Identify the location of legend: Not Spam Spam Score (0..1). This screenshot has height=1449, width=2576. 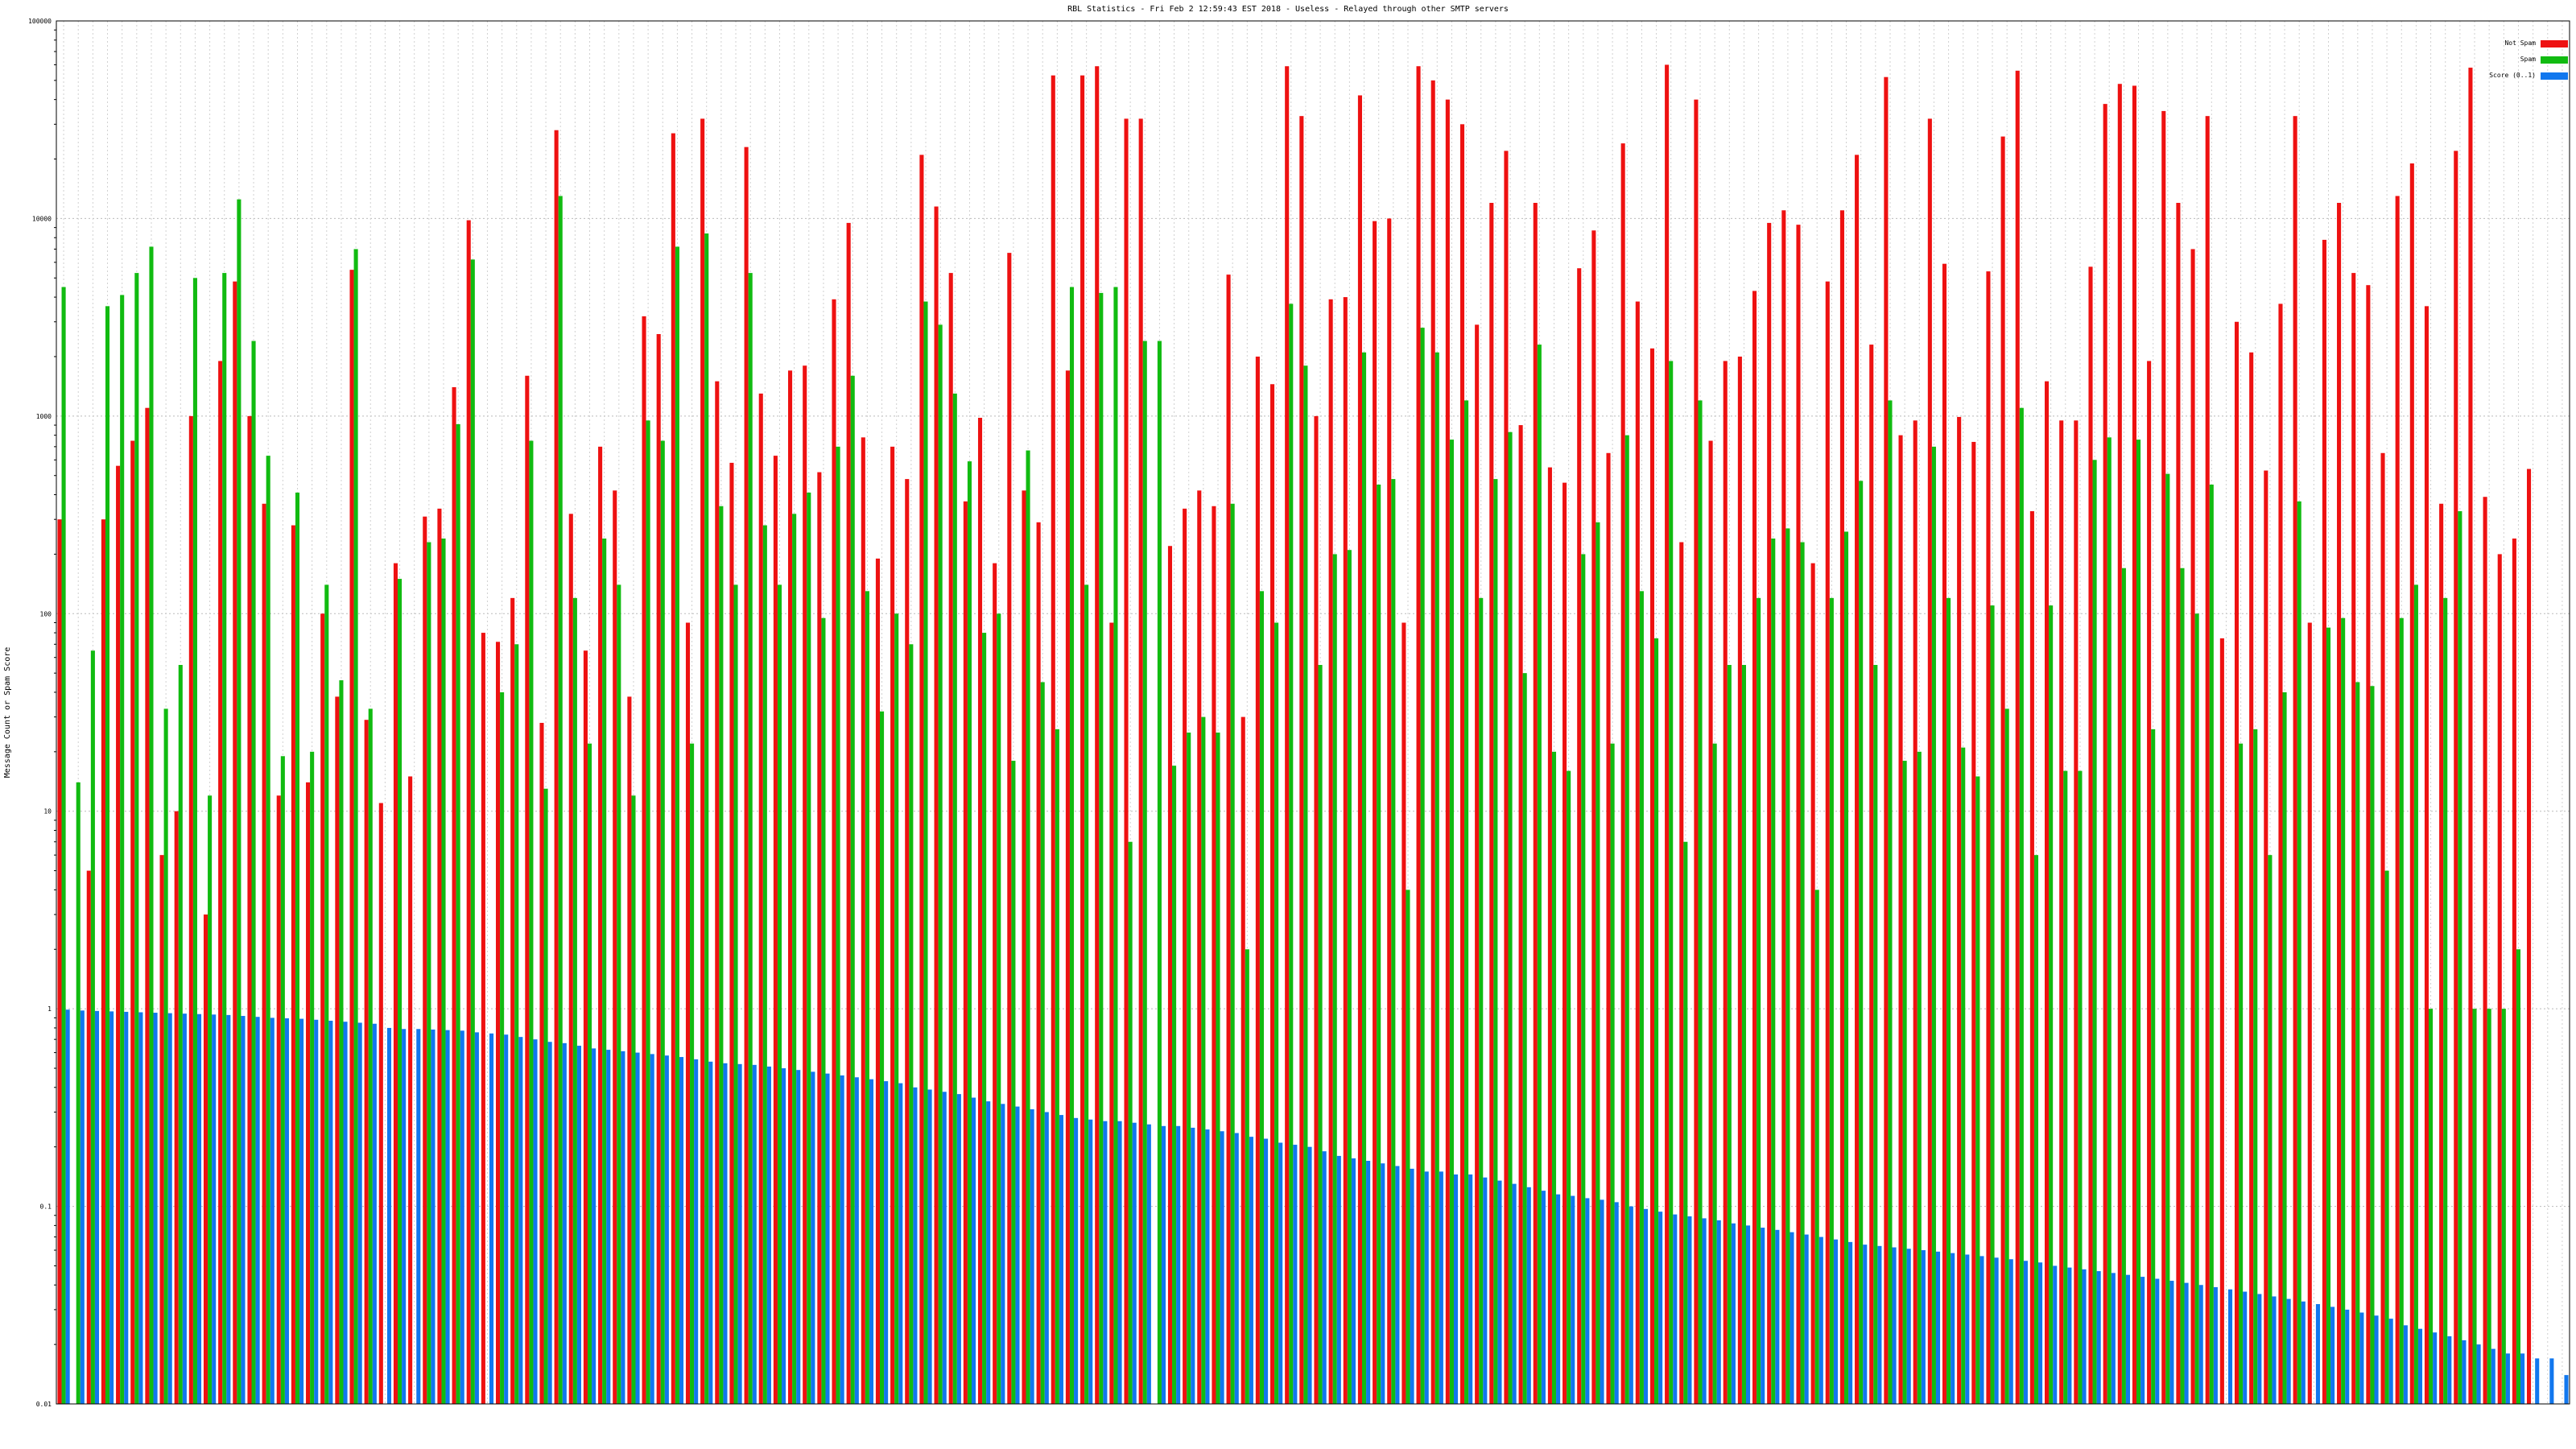
(2528, 59).